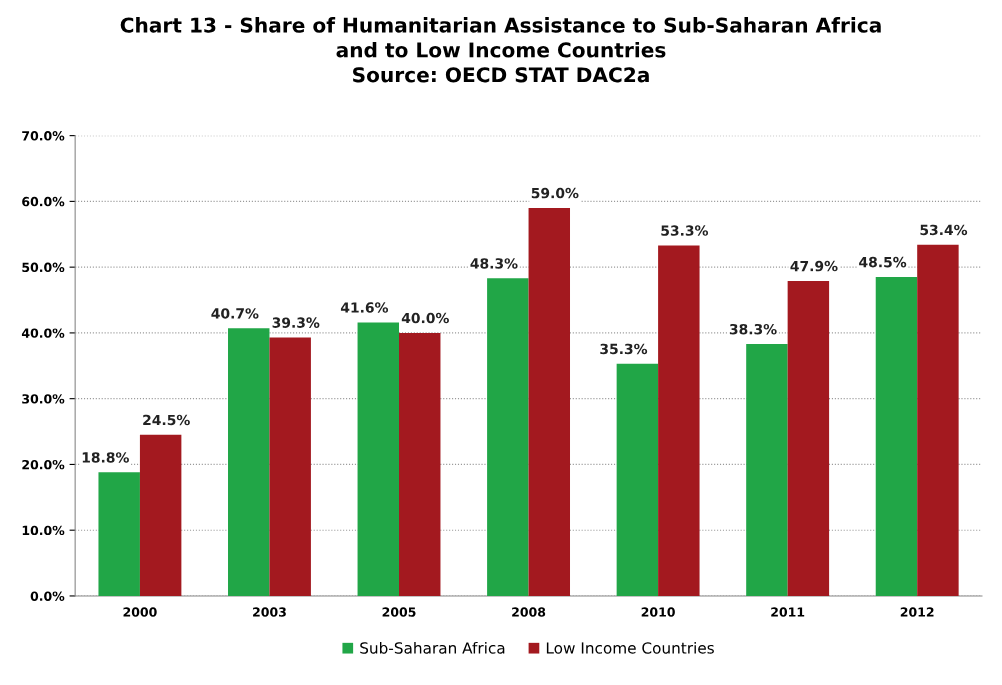 Image resolution: width=1002 pixels, height=685 pixels. What do you see at coordinates (555, 193) in the screenshot?
I see `data-label: 59.0%` at bounding box center [555, 193].